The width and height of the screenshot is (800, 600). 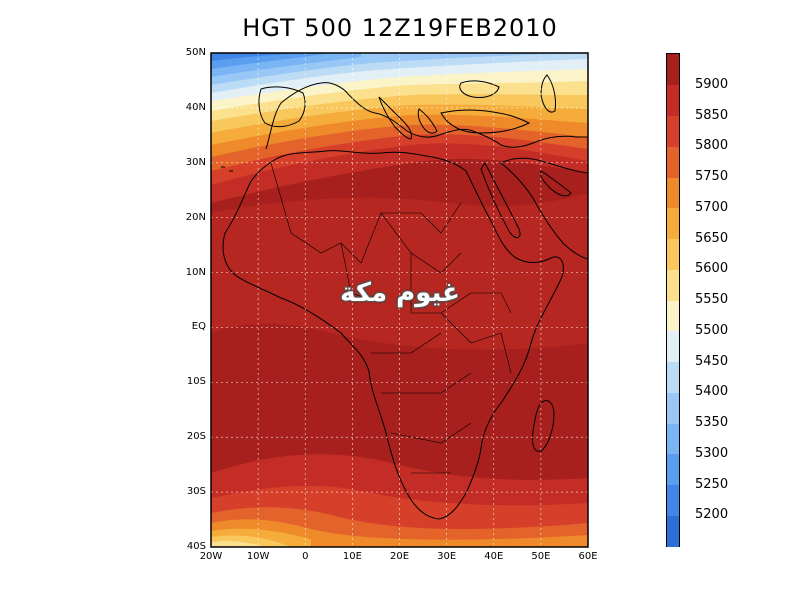 What do you see at coordinates (196, 492) in the screenshot?
I see `lat-label: 30S` at bounding box center [196, 492].